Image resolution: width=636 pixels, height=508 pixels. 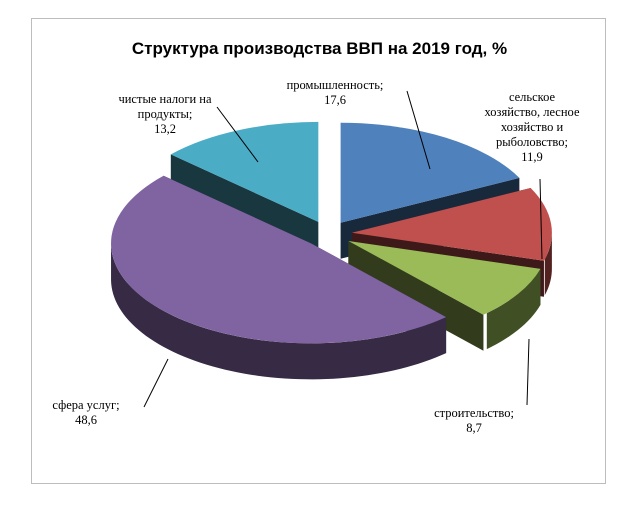 What do you see at coordinates (165, 114) in the screenshot?
I see `slice-label-4: чистые налоги на продукты; 13,2` at bounding box center [165, 114].